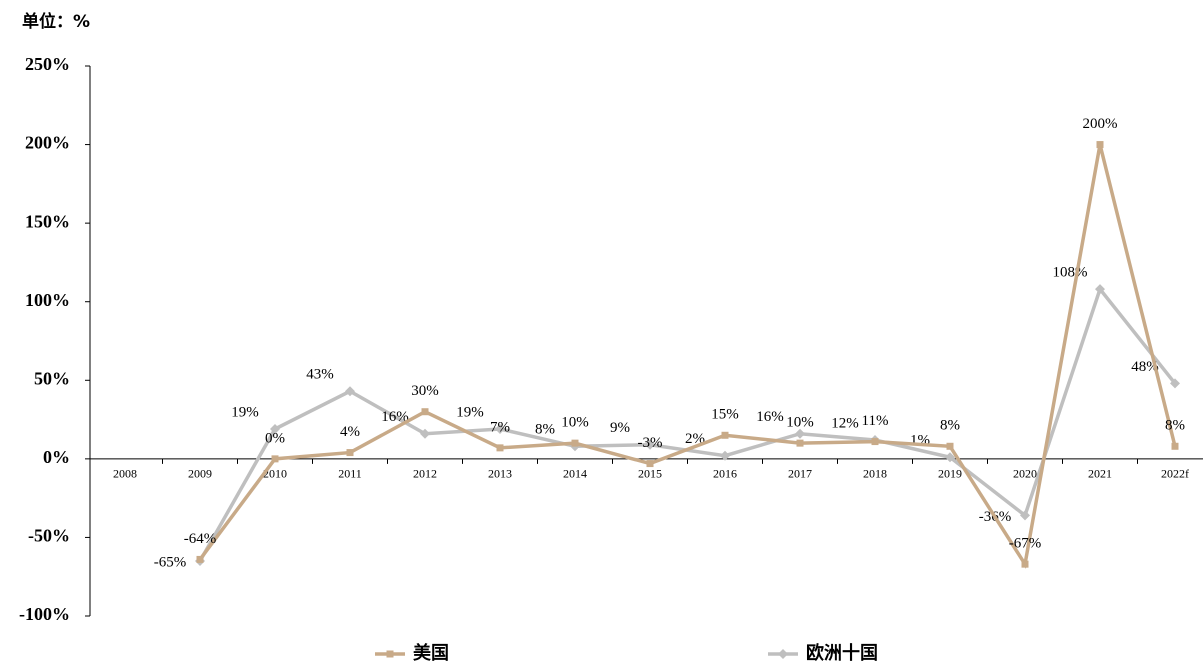 This screenshot has width=1203, height=664. Describe the element at coordinates (1100, 124) in the screenshot. I see `data-label: 200%` at that location.